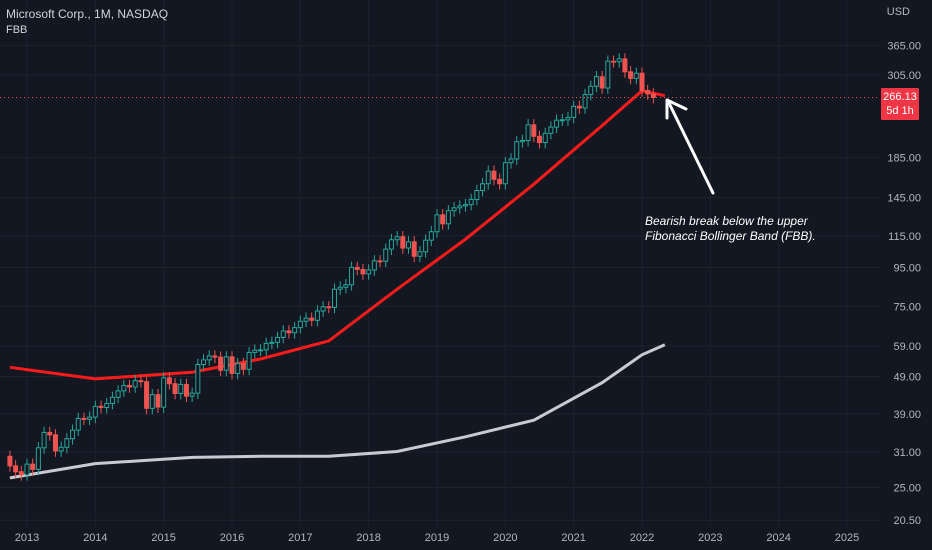 This screenshot has height=550, width=932. I want to click on price-tick-label: 75.00, so click(907, 307).